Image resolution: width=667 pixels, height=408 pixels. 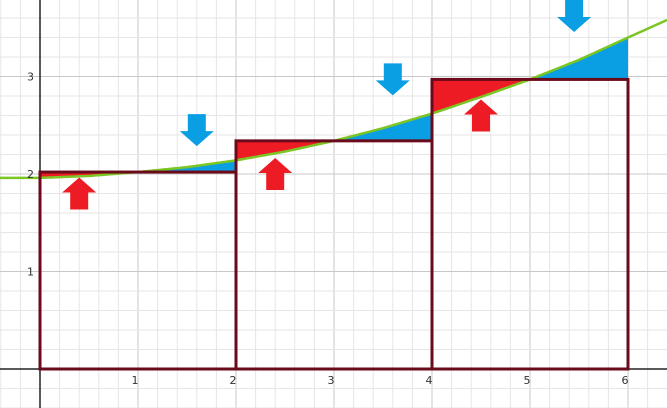 I want to click on x-tick-label: 3, so click(x=331, y=380).